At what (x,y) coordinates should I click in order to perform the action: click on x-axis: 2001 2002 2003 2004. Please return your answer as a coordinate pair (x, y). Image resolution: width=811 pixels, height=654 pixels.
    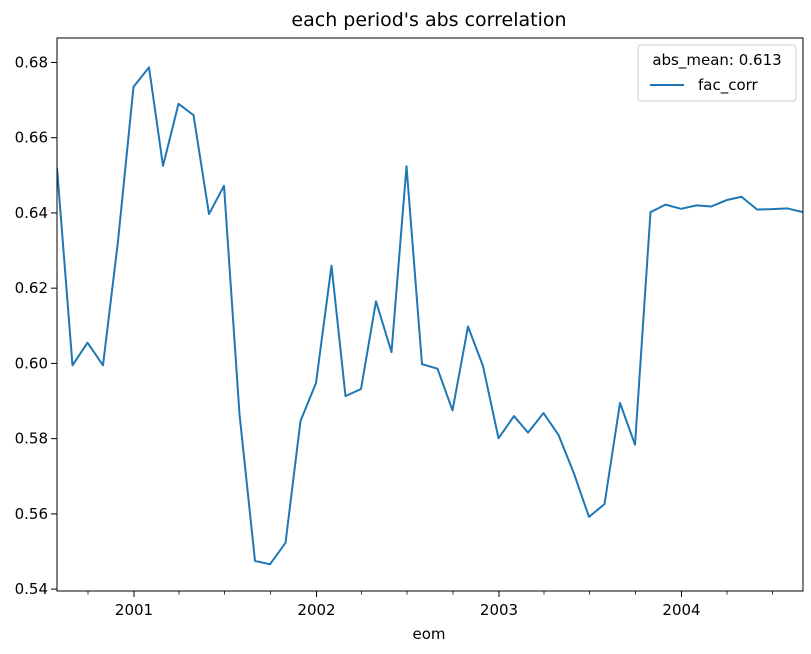
    Looking at the image, I should click on (430, 605).